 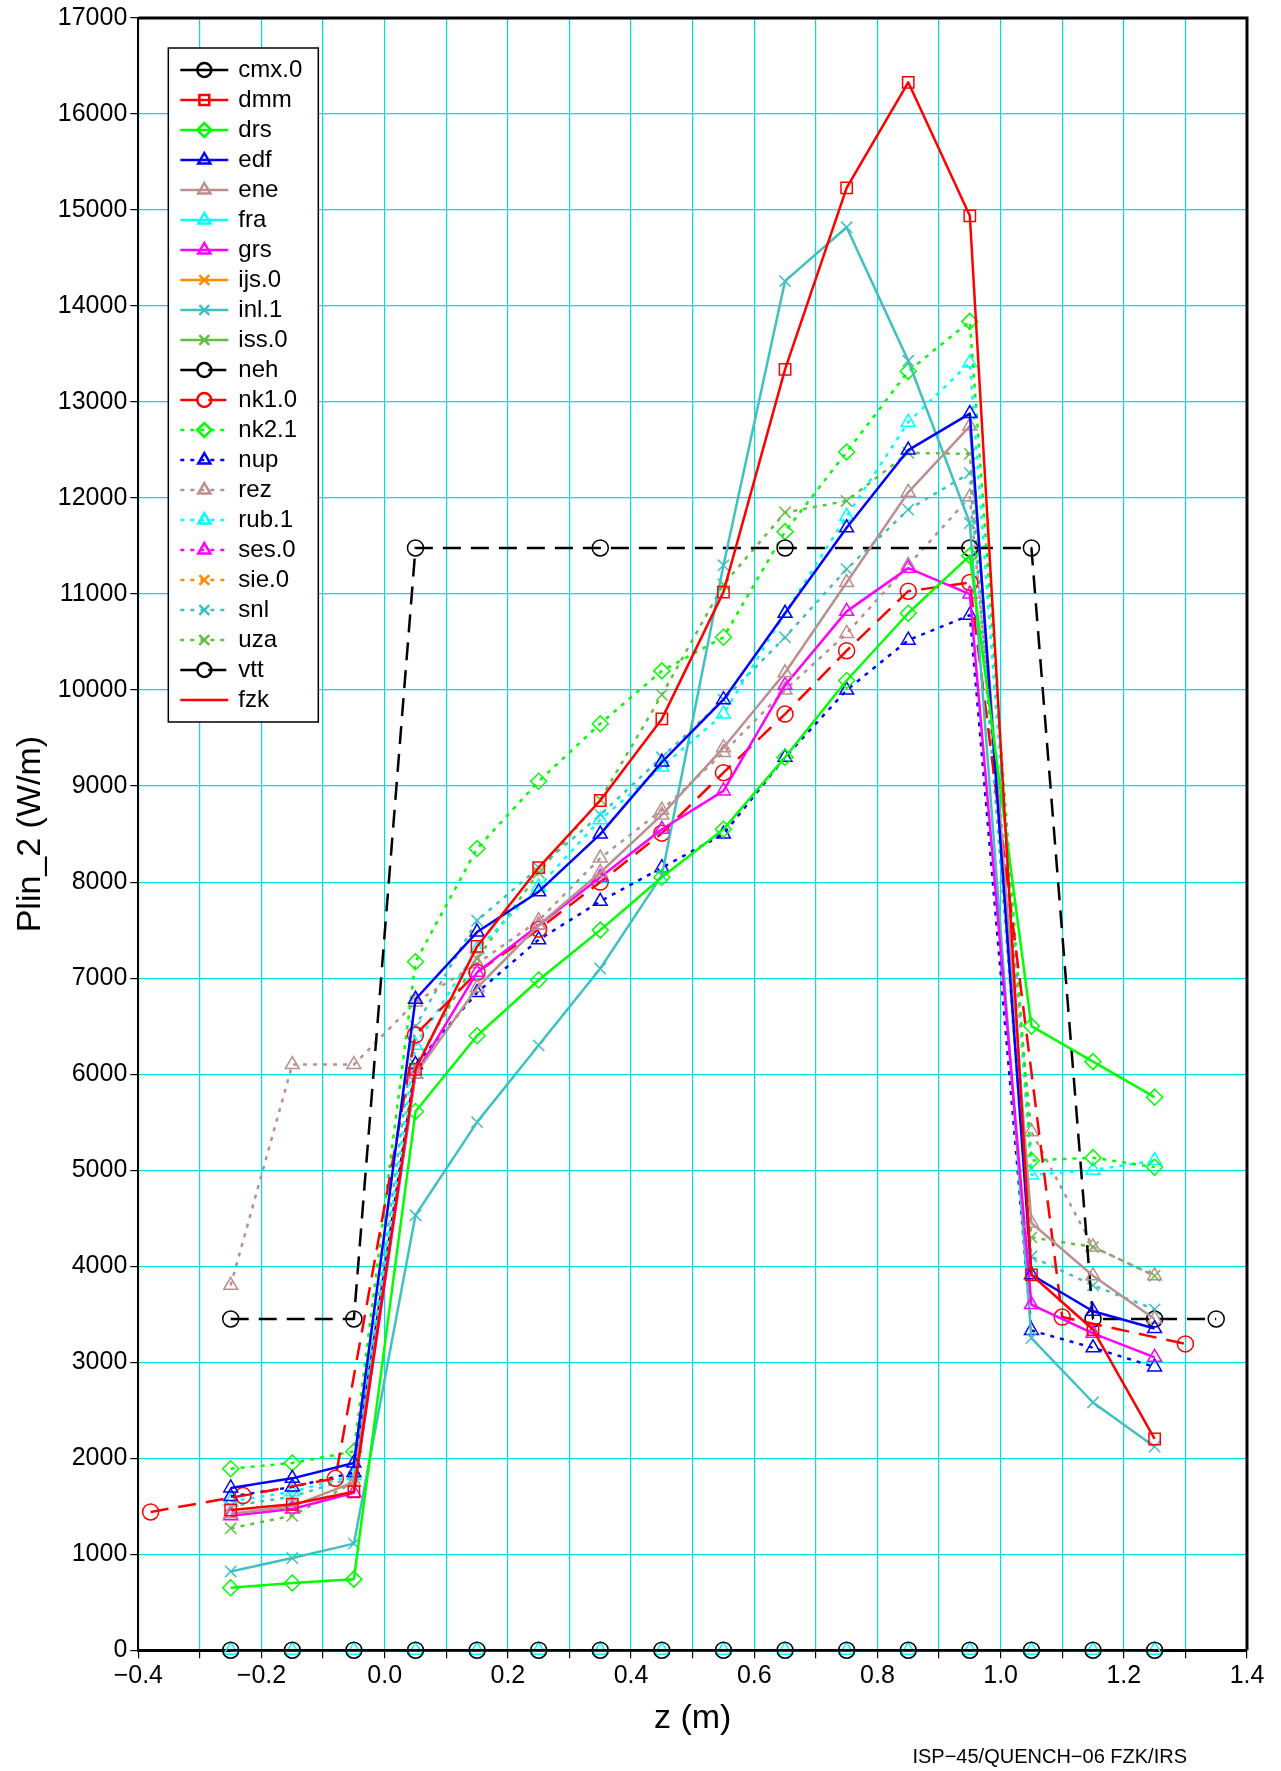 What do you see at coordinates (255, 128) in the screenshot?
I see `legend-label: drs` at bounding box center [255, 128].